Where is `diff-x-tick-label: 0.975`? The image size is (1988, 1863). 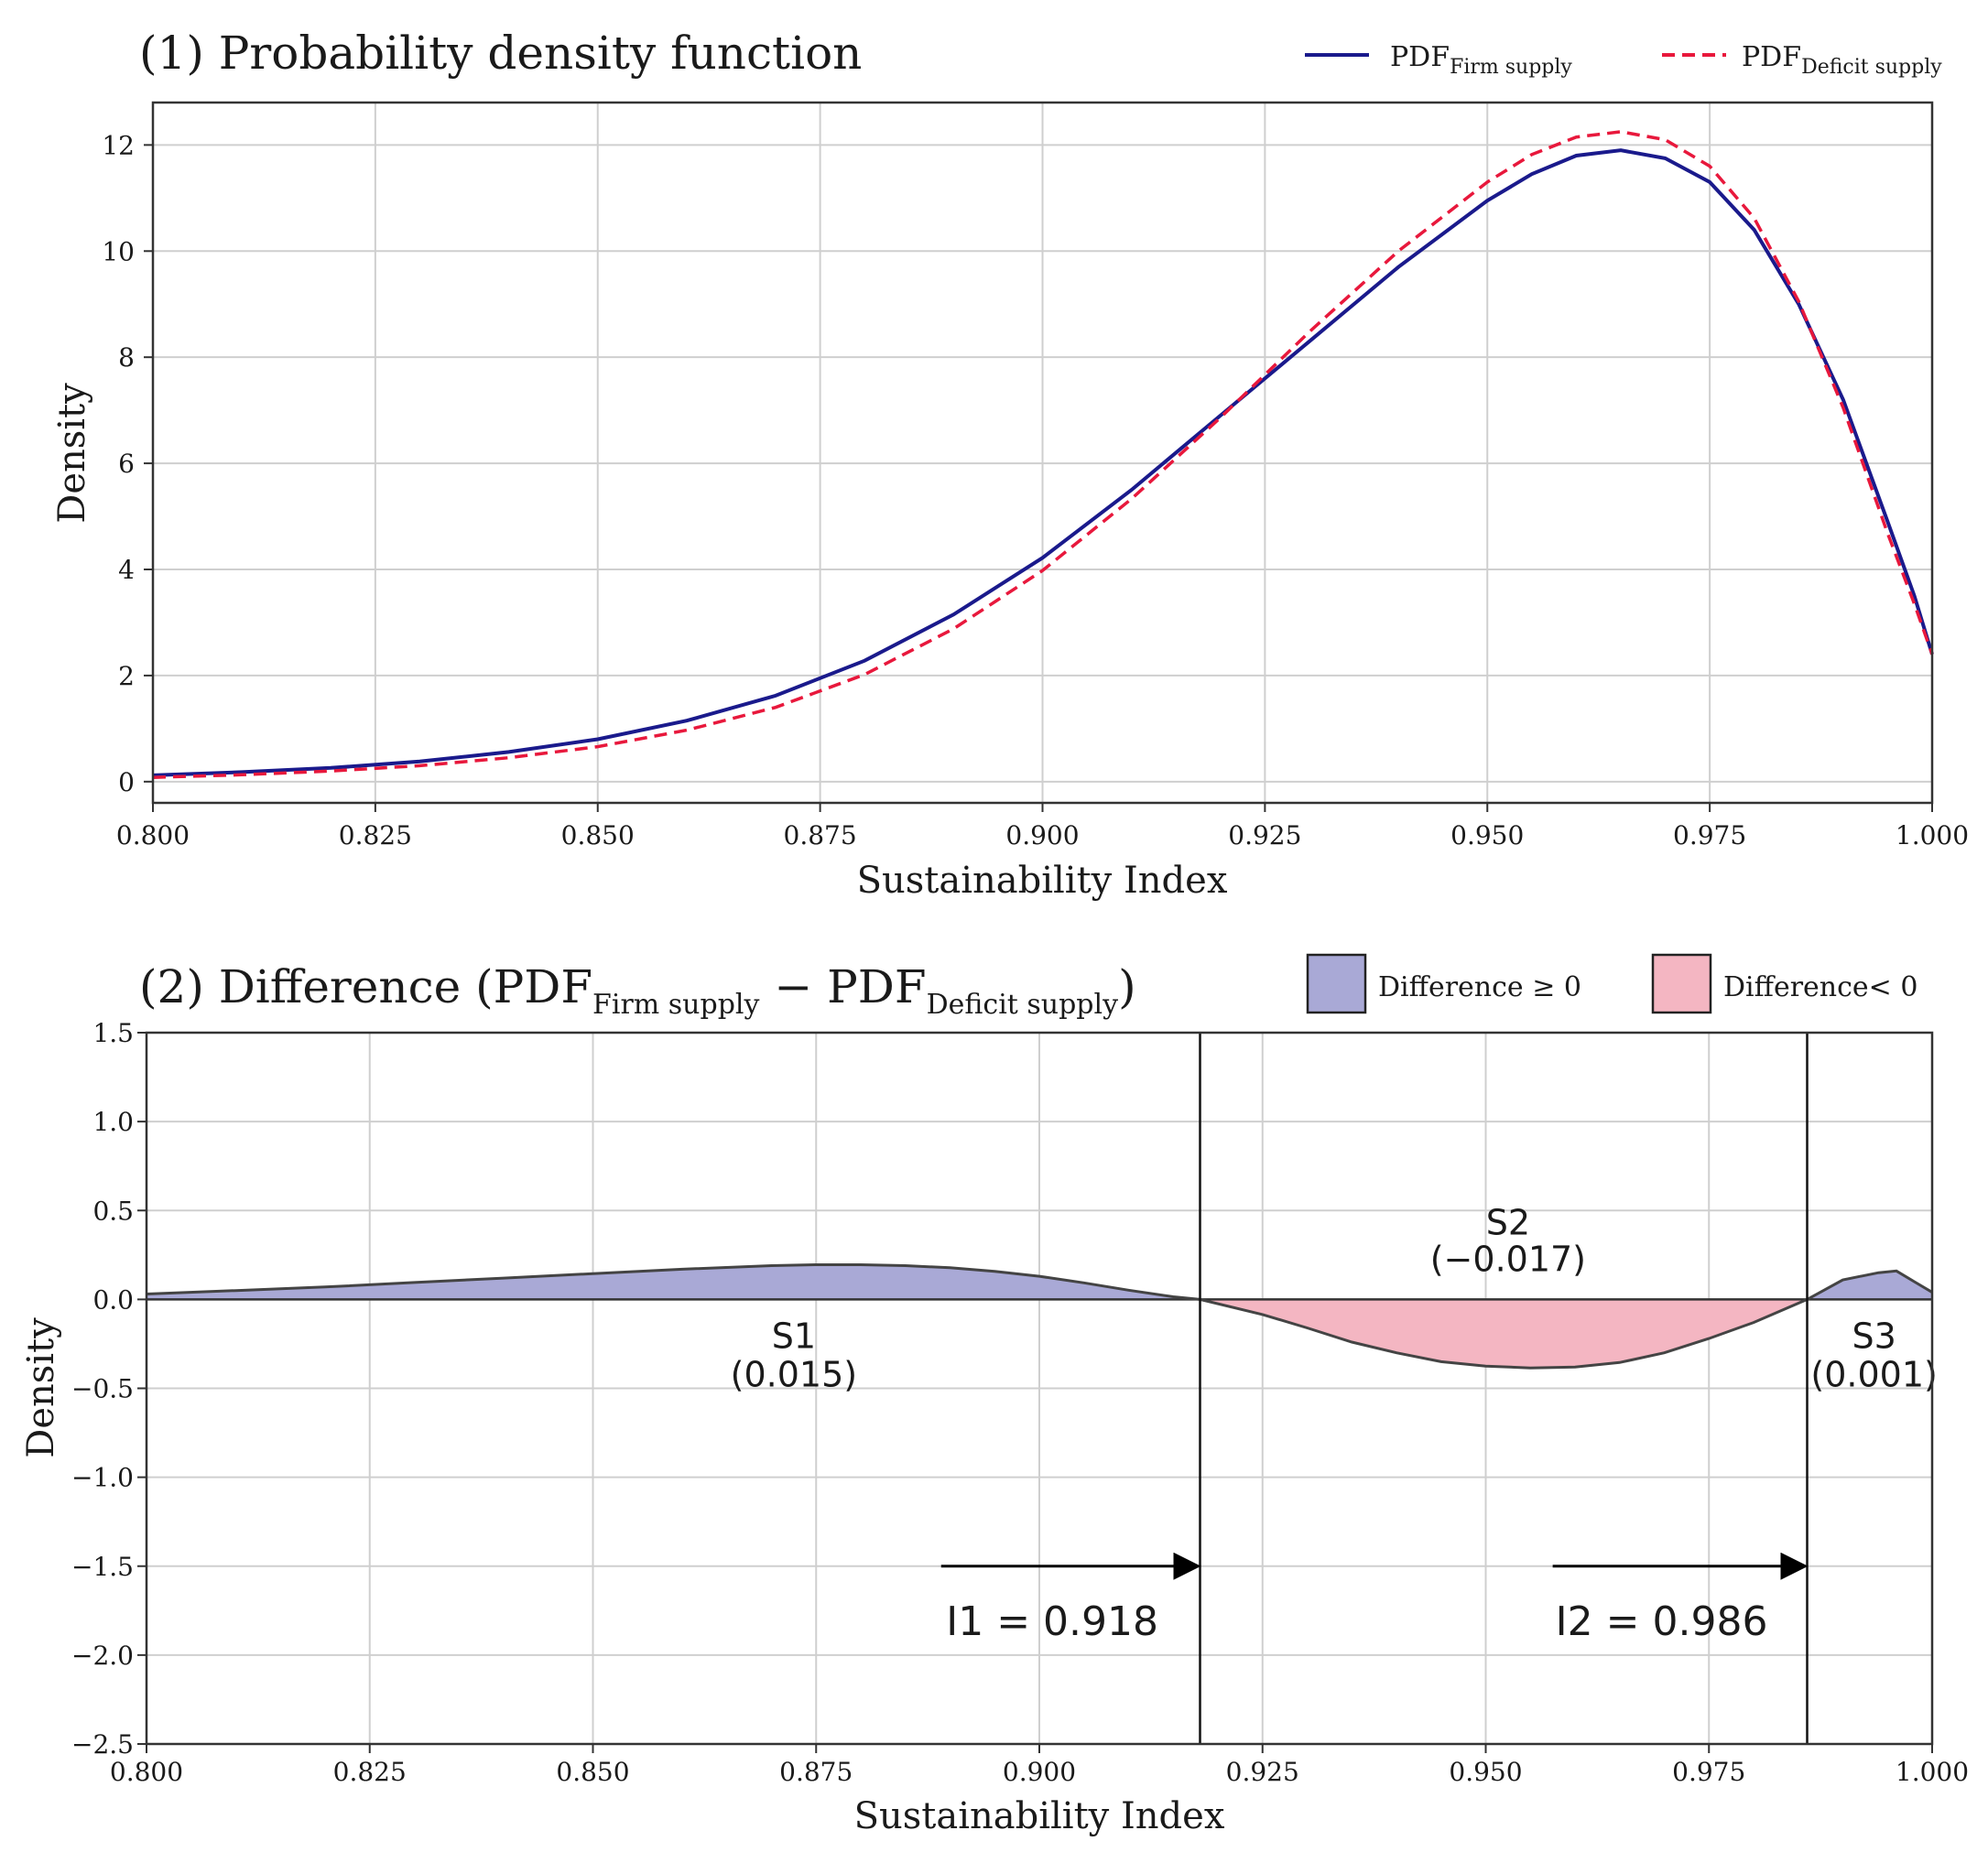 diff-x-tick-label: 0.975 is located at coordinates (1708, 1772).